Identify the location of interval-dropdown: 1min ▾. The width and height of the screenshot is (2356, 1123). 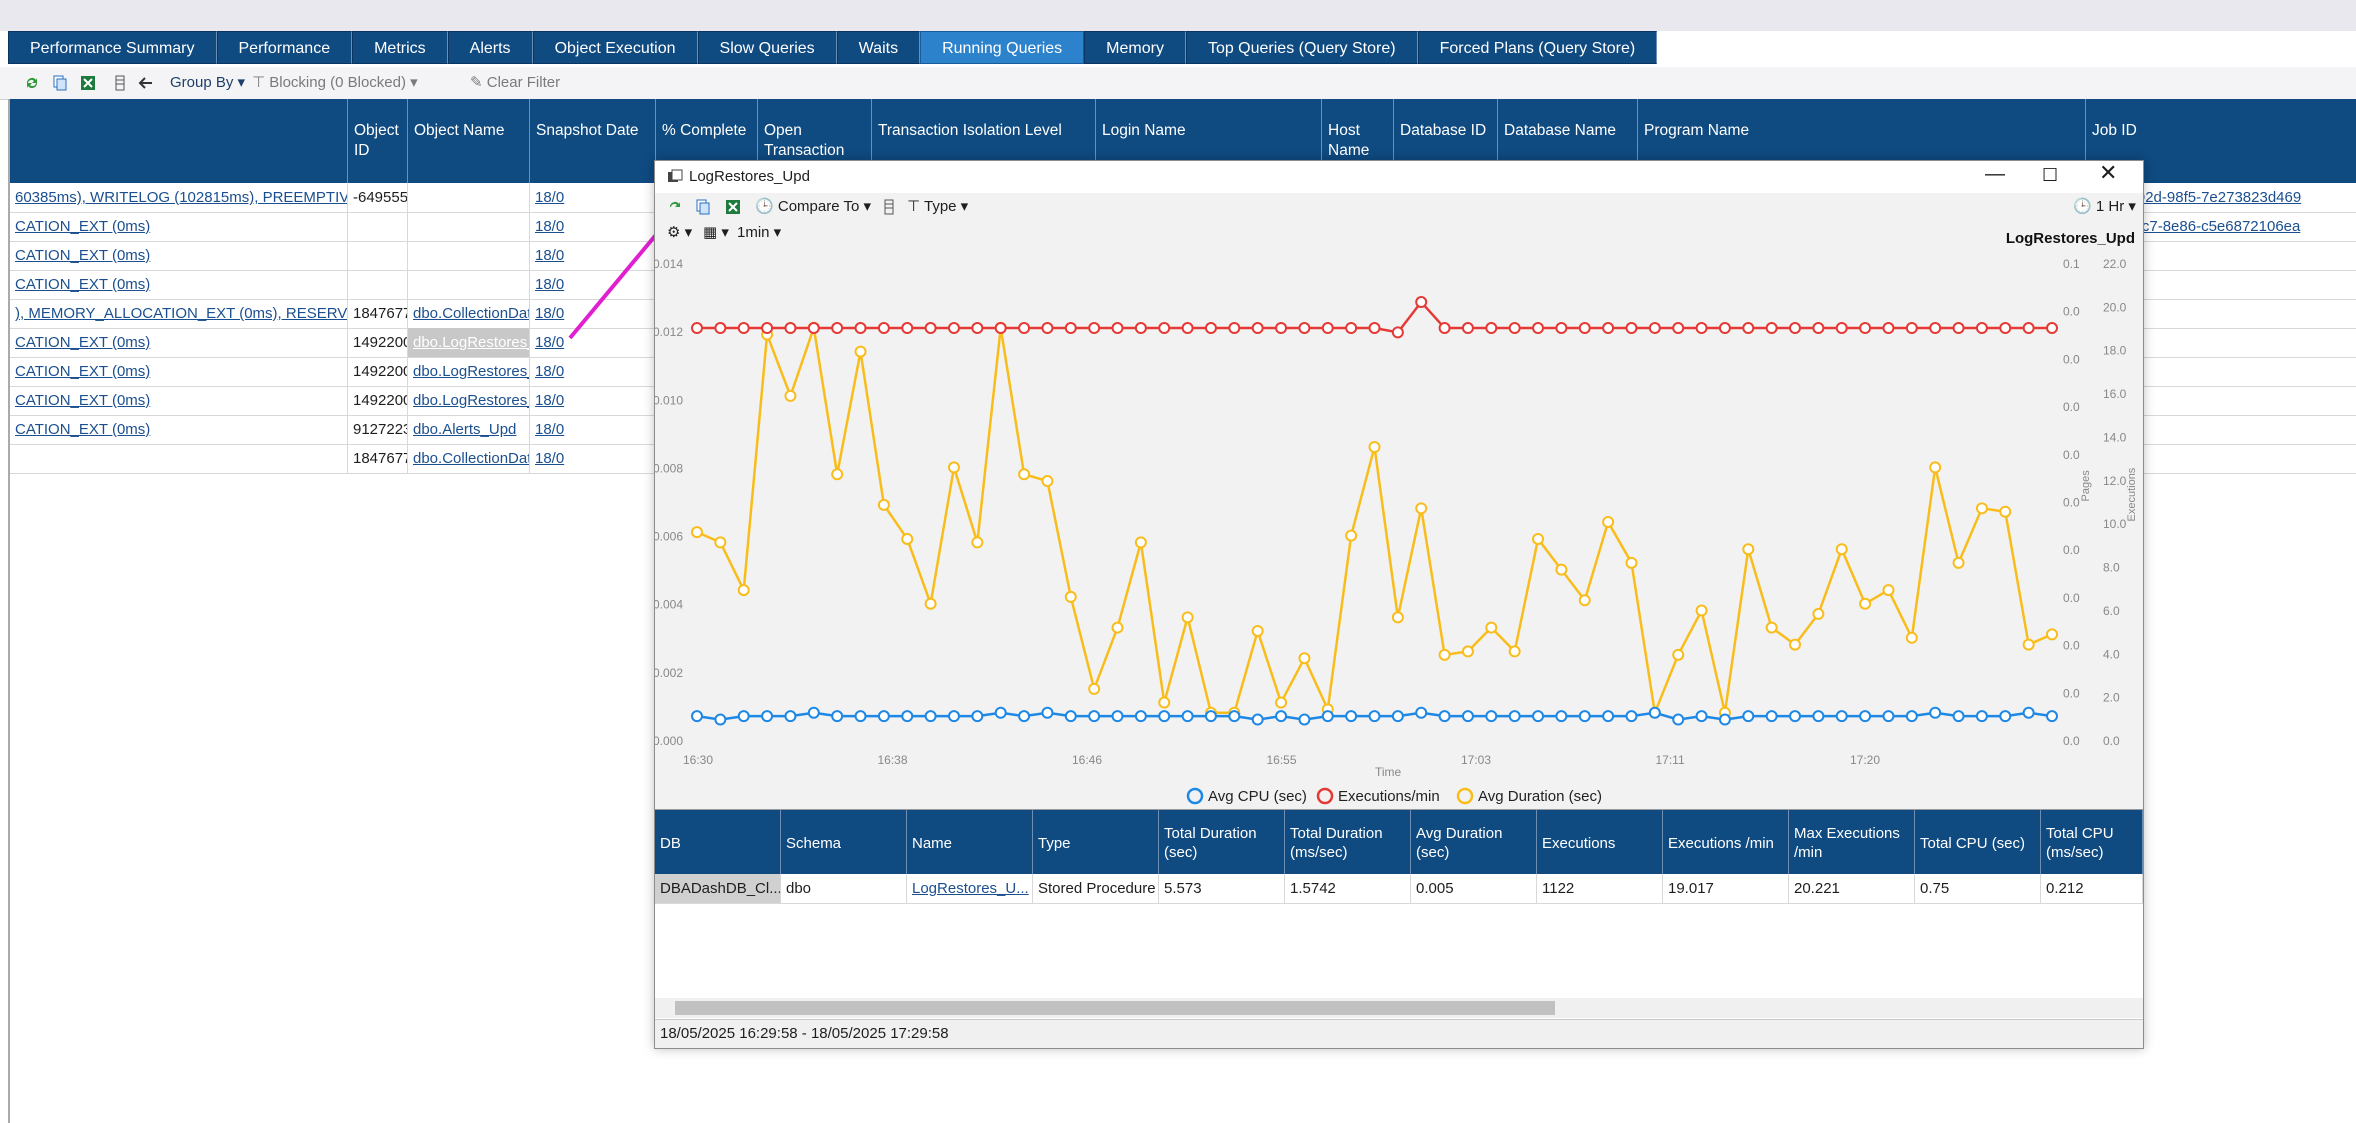
(759, 232).